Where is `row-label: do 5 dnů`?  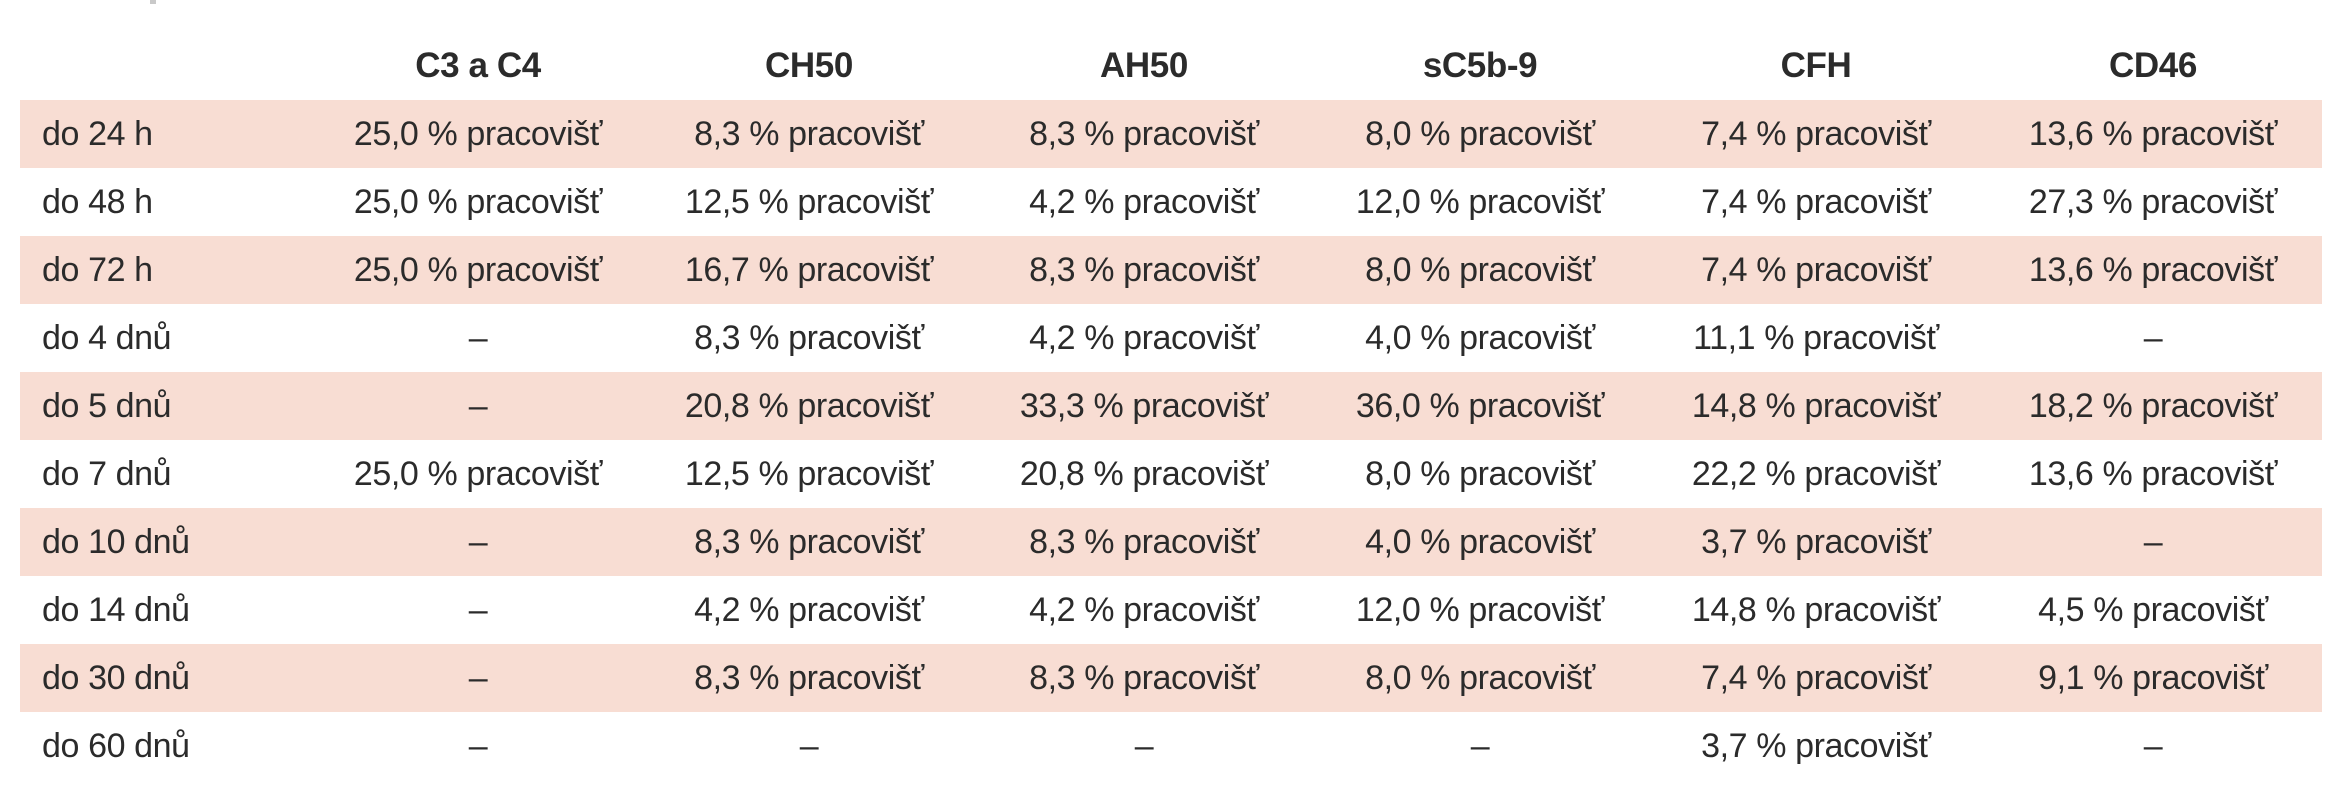
row-label: do 5 dnů is located at coordinates (167, 406).